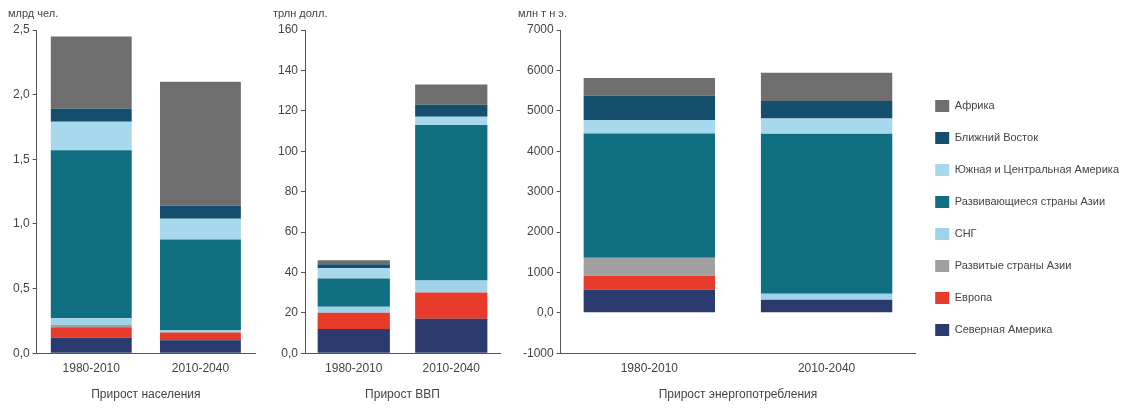 The image size is (1139, 410). Describe the element at coordinates (540, 150) in the screenshot. I see `y-tick-label: 4000` at that location.